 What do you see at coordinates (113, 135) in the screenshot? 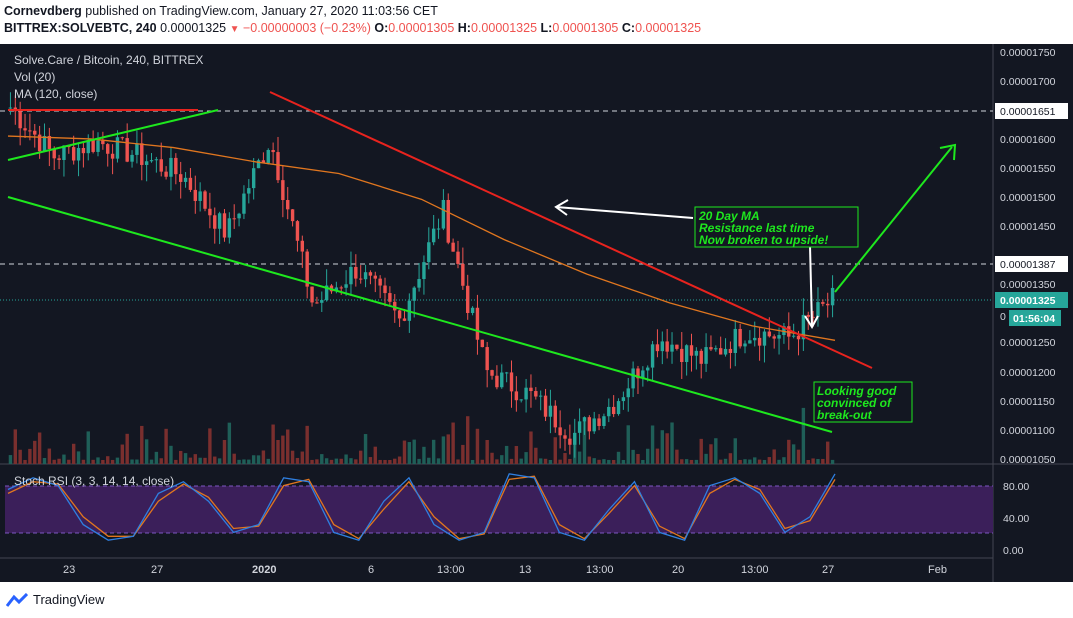
I see `green-trendline-upper` at bounding box center [113, 135].